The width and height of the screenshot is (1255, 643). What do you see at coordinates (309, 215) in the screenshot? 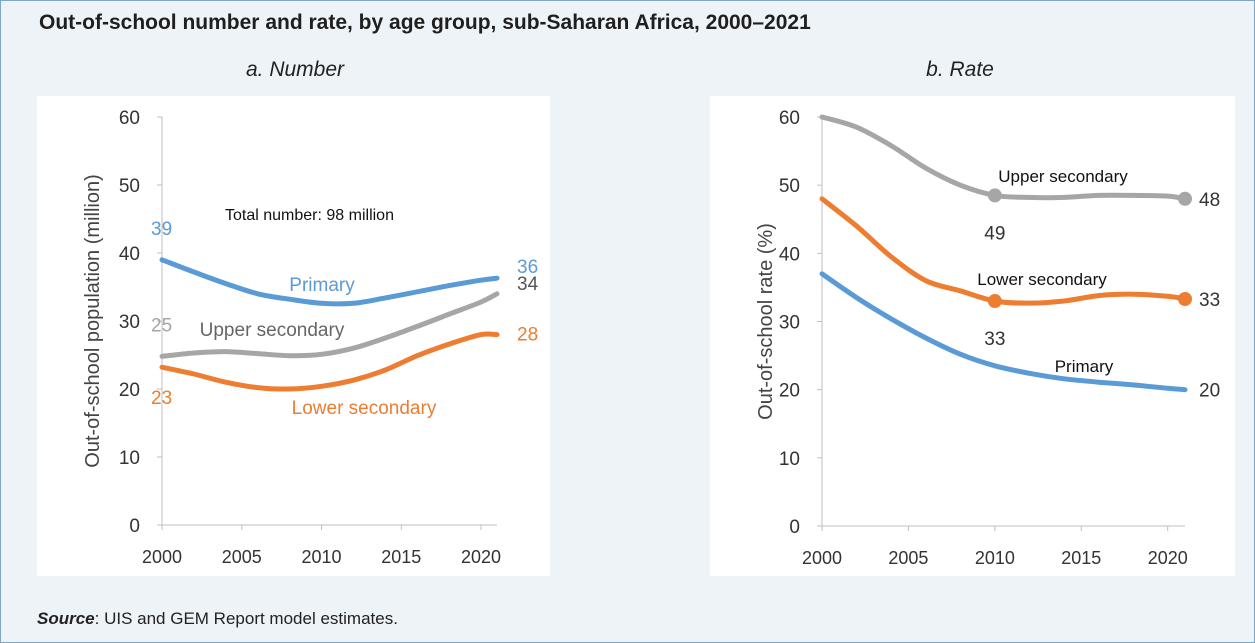
I see `total-annotation: Total number: 98 million` at bounding box center [309, 215].